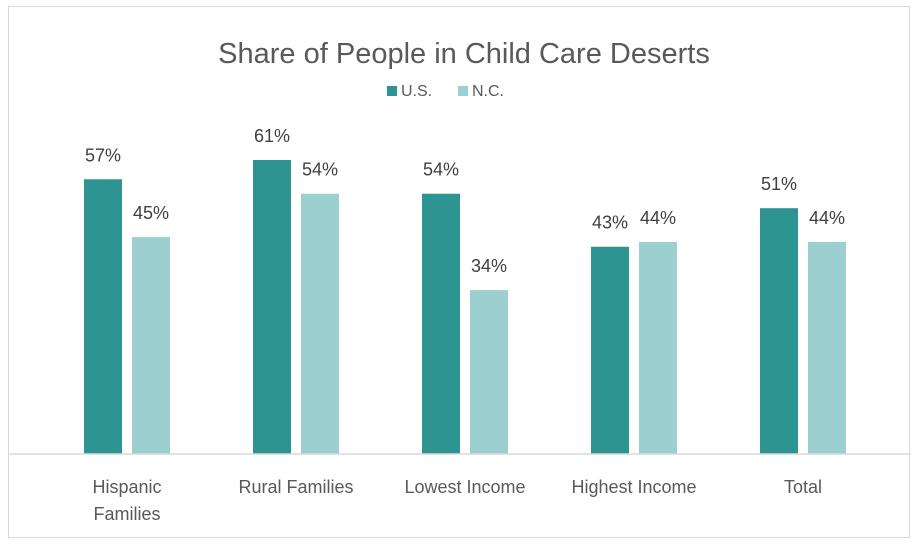 The image size is (921, 548). Describe the element at coordinates (779, 184) in the screenshot. I see `data-label-4-0: 51%` at that location.